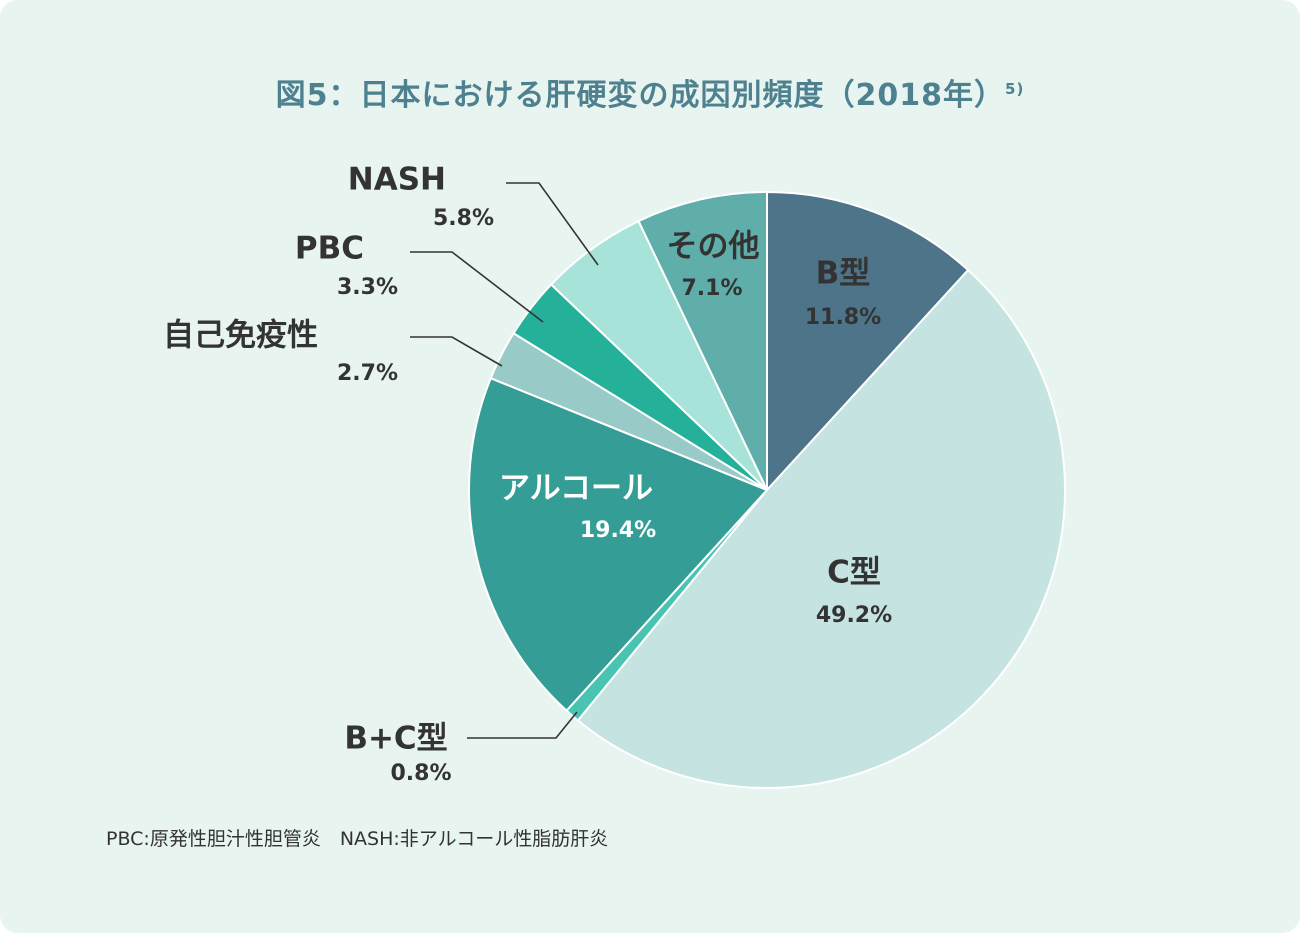 The height and width of the screenshot is (933, 1300). Describe the element at coordinates (854, 615) in the screenshot. I see `slice-value-1: 49.2%` at that location.